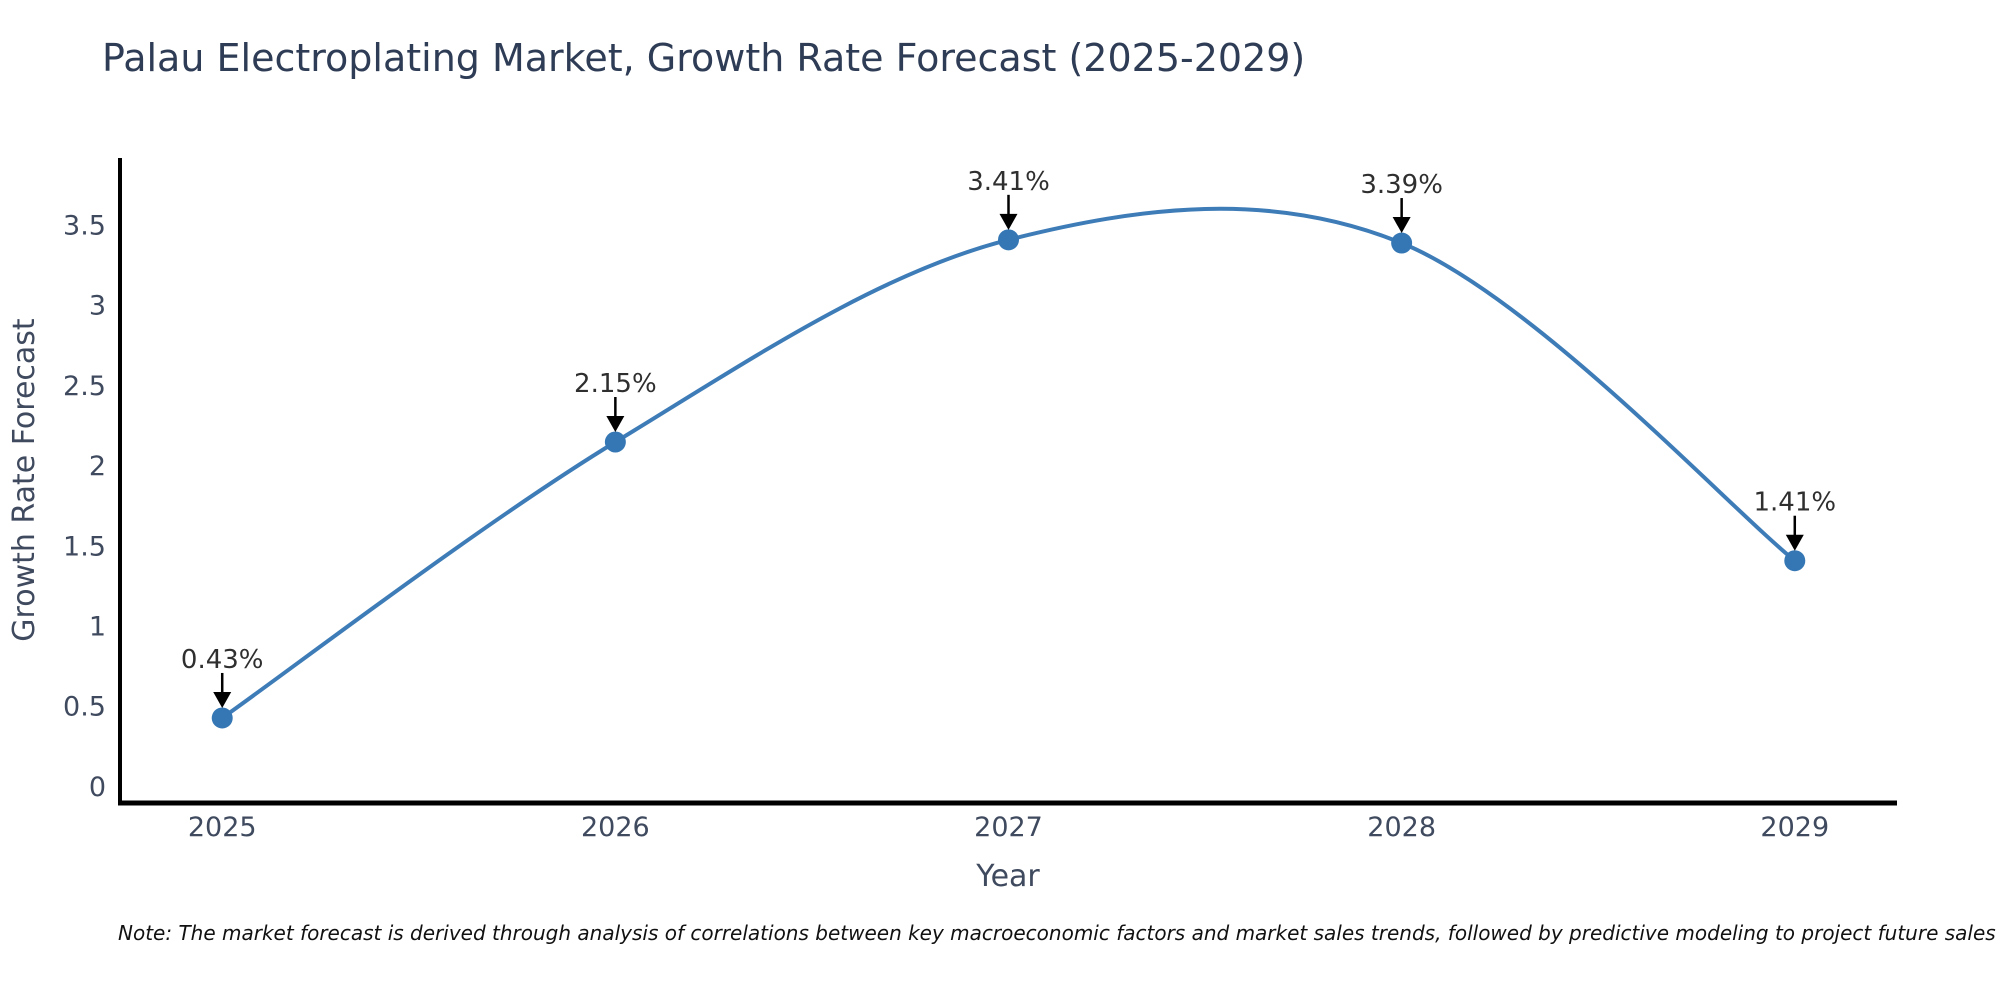 The image size is (2000, 1000). Describe the element at coordinates (222, 827) in the screenshot. I see `x-tick-label: 2025` at that location.